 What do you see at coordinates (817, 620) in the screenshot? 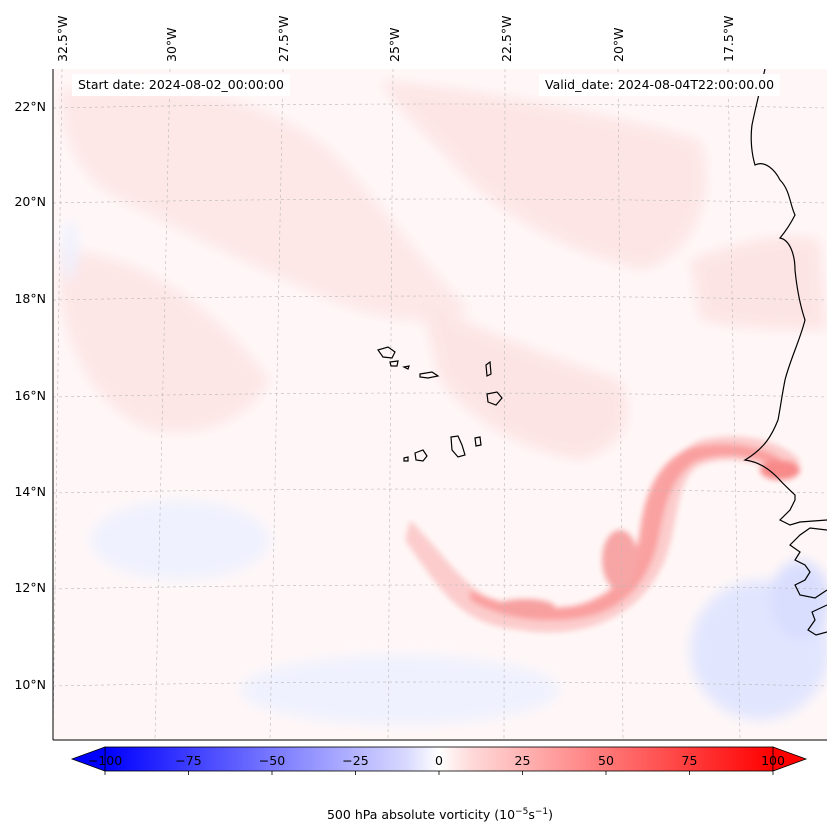
I see `coast-bissau` at bounding box center [817, 620].